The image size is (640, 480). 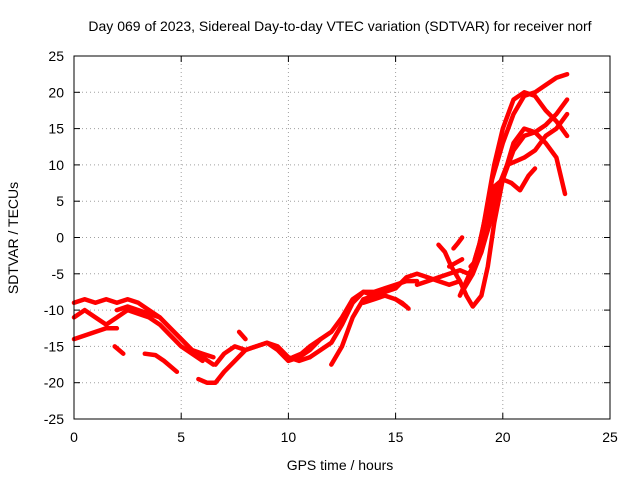 I want to click on y-tick-label-20: 20, so click(x=56, y=92).